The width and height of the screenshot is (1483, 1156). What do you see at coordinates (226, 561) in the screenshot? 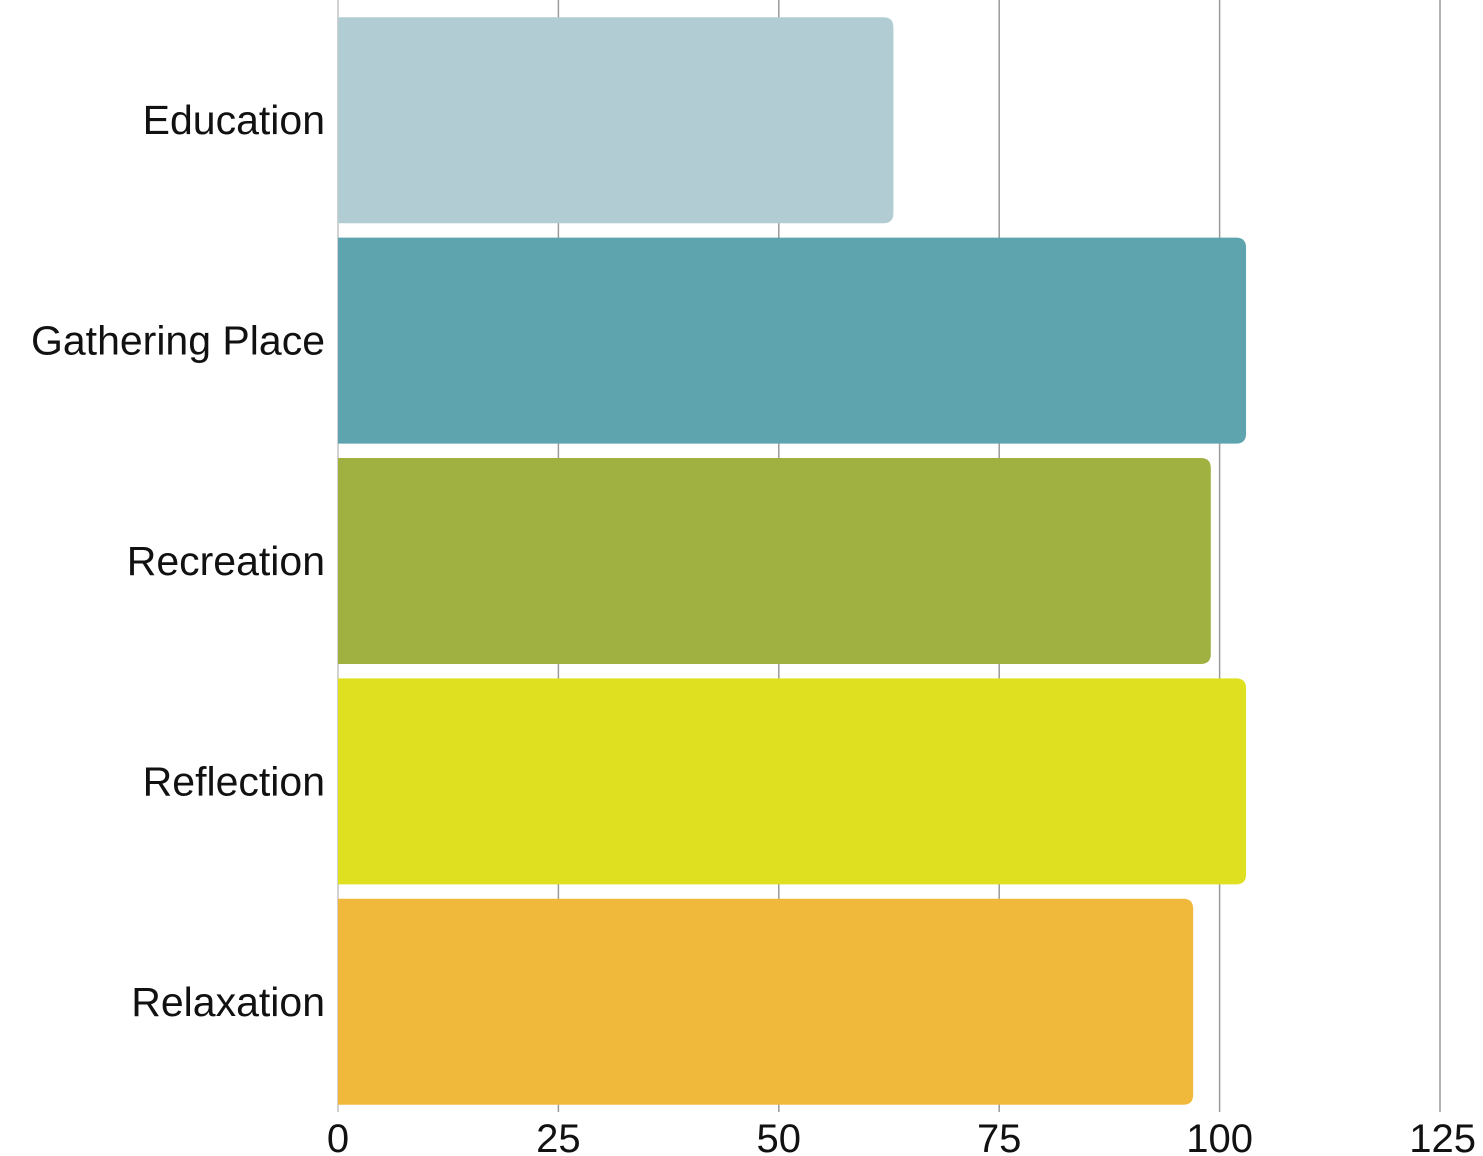
I see `category-label: Recreation` at bounding box center [226, 561].